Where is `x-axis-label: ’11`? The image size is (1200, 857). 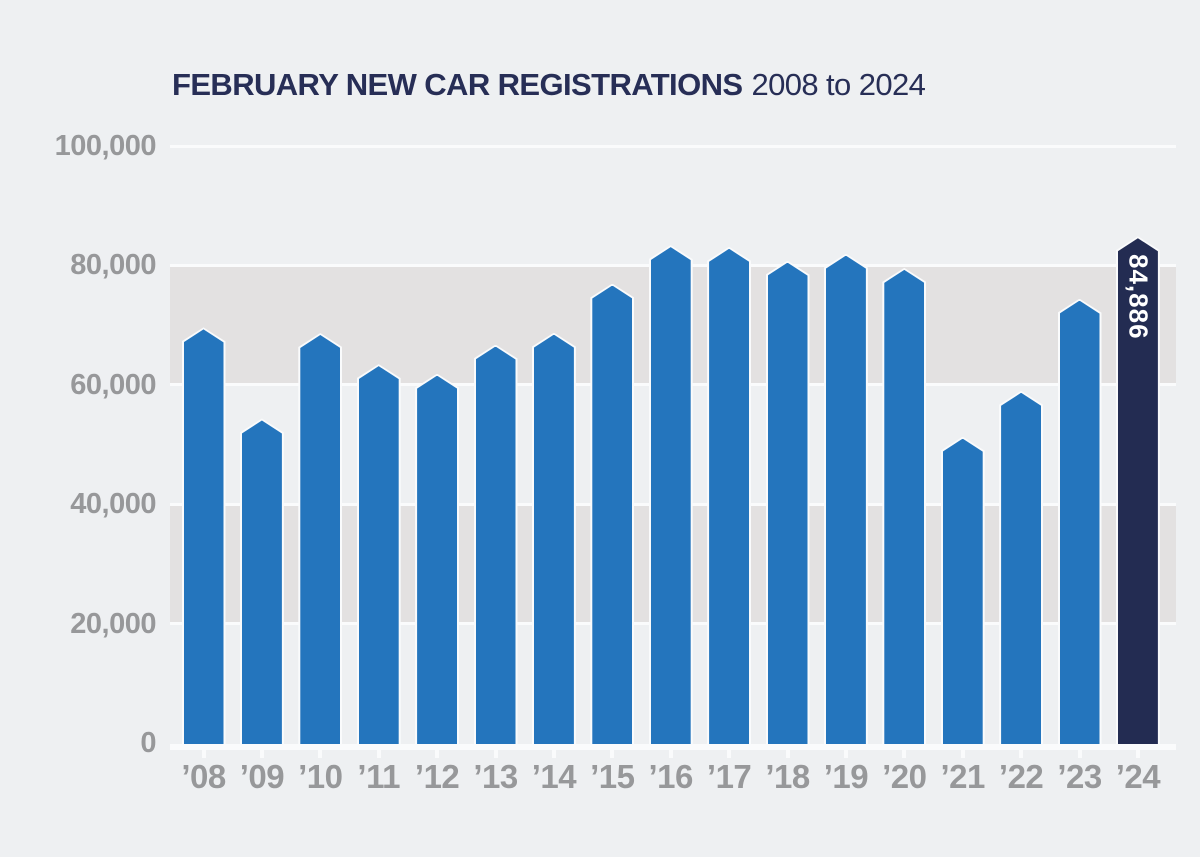
x-axis-label: ’11 is located at coordinates (378, 776).